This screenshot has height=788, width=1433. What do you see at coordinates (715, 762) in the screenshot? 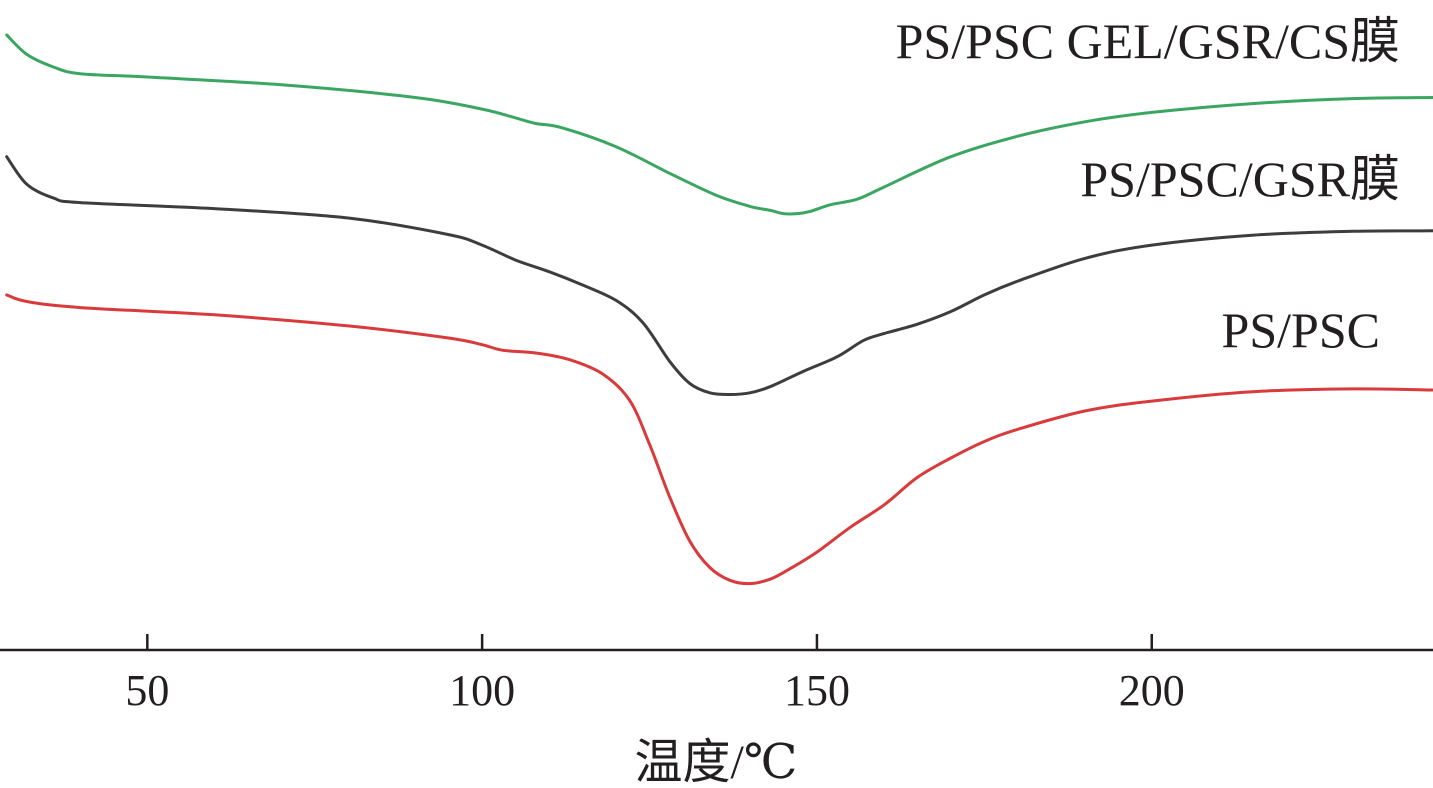
I see `x-axis-title: 温度/℃` at bounding box center [715, 762].